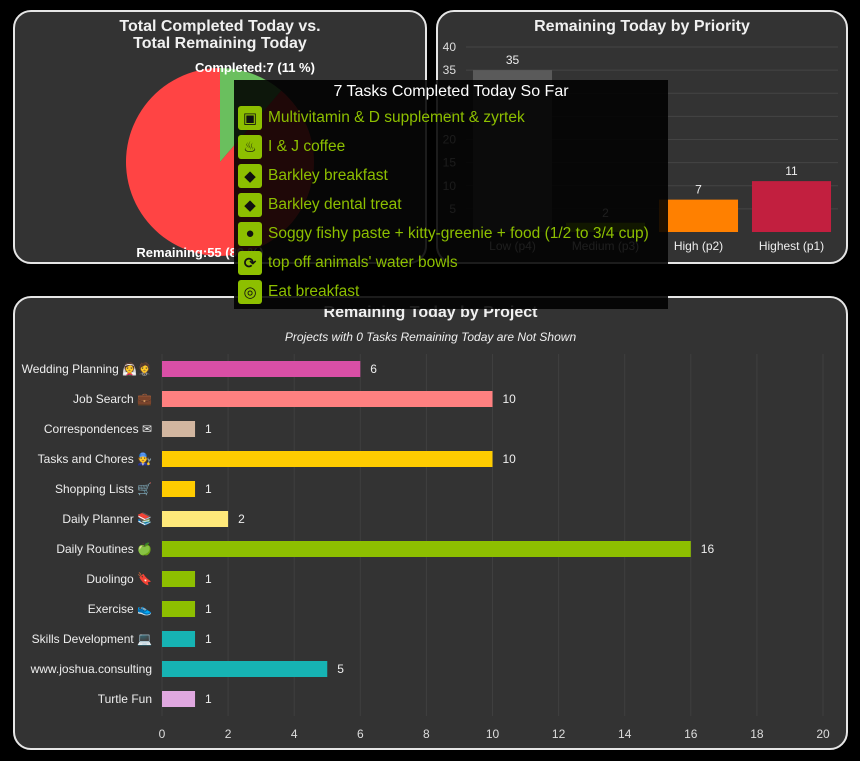 The width and height of the screenshot is (860, 761). Describe the element at coordinates (340, 669) in the screenshot. I see `project-value-label: 5` at that location.